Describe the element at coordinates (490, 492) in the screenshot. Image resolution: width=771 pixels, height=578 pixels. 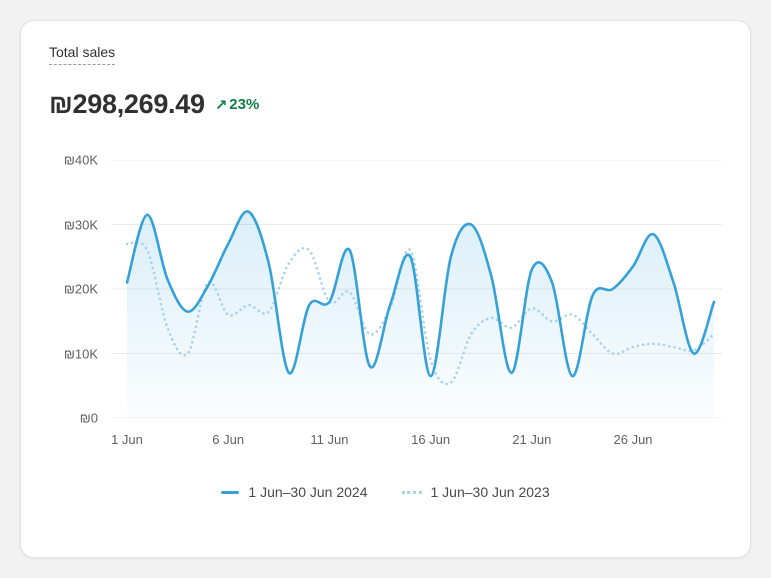
I see `legend-label-2023: 1 Jun–30 Jun 2023` at that location.